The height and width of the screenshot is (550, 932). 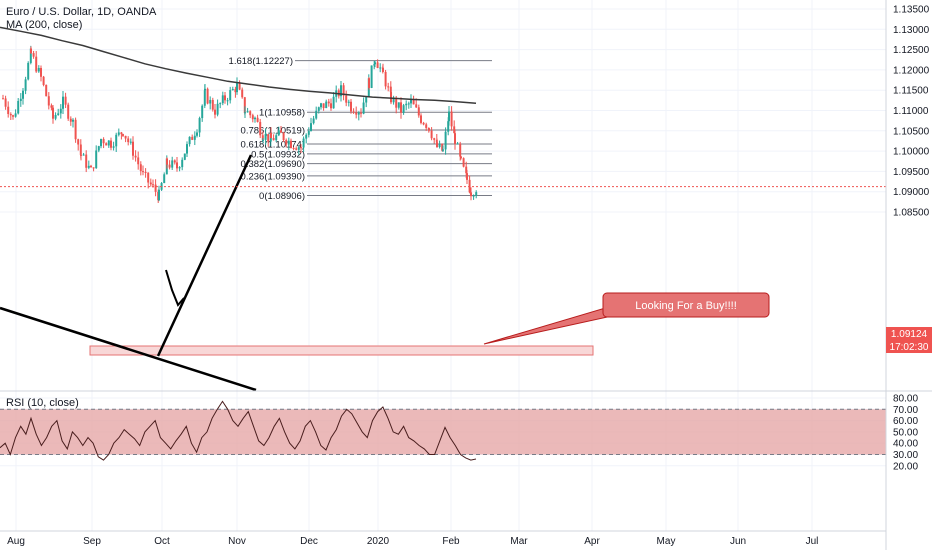 I want to click on current-price-value: 1.09124, so click(x=909, y=334).